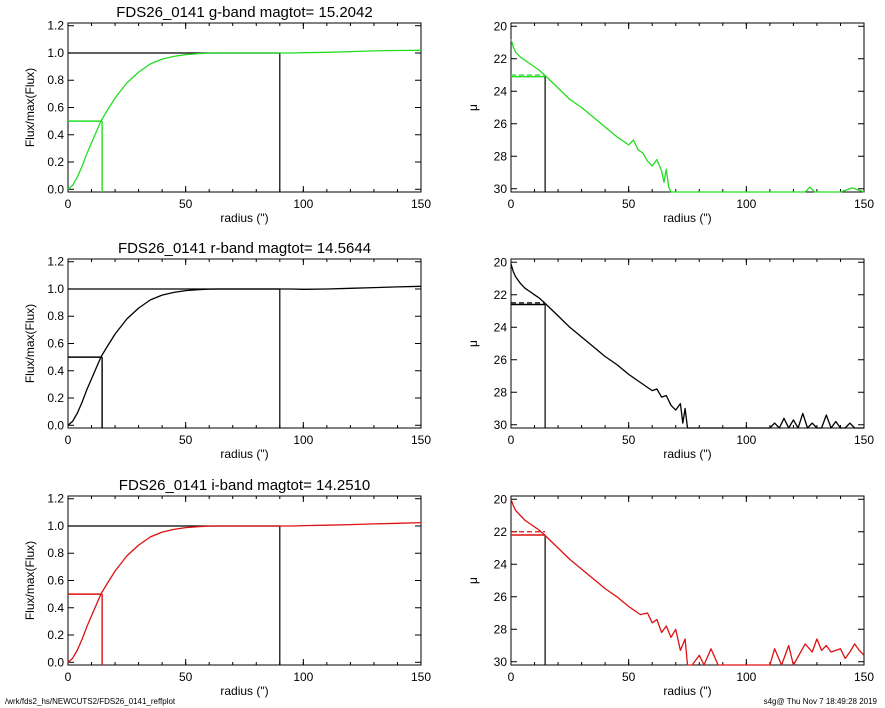  Describe the element at coordinates (820, 701) in the screenshot. I see `footer-timestamp: s4g@ Thu Nov 7 18:49:28 2019` at that location.